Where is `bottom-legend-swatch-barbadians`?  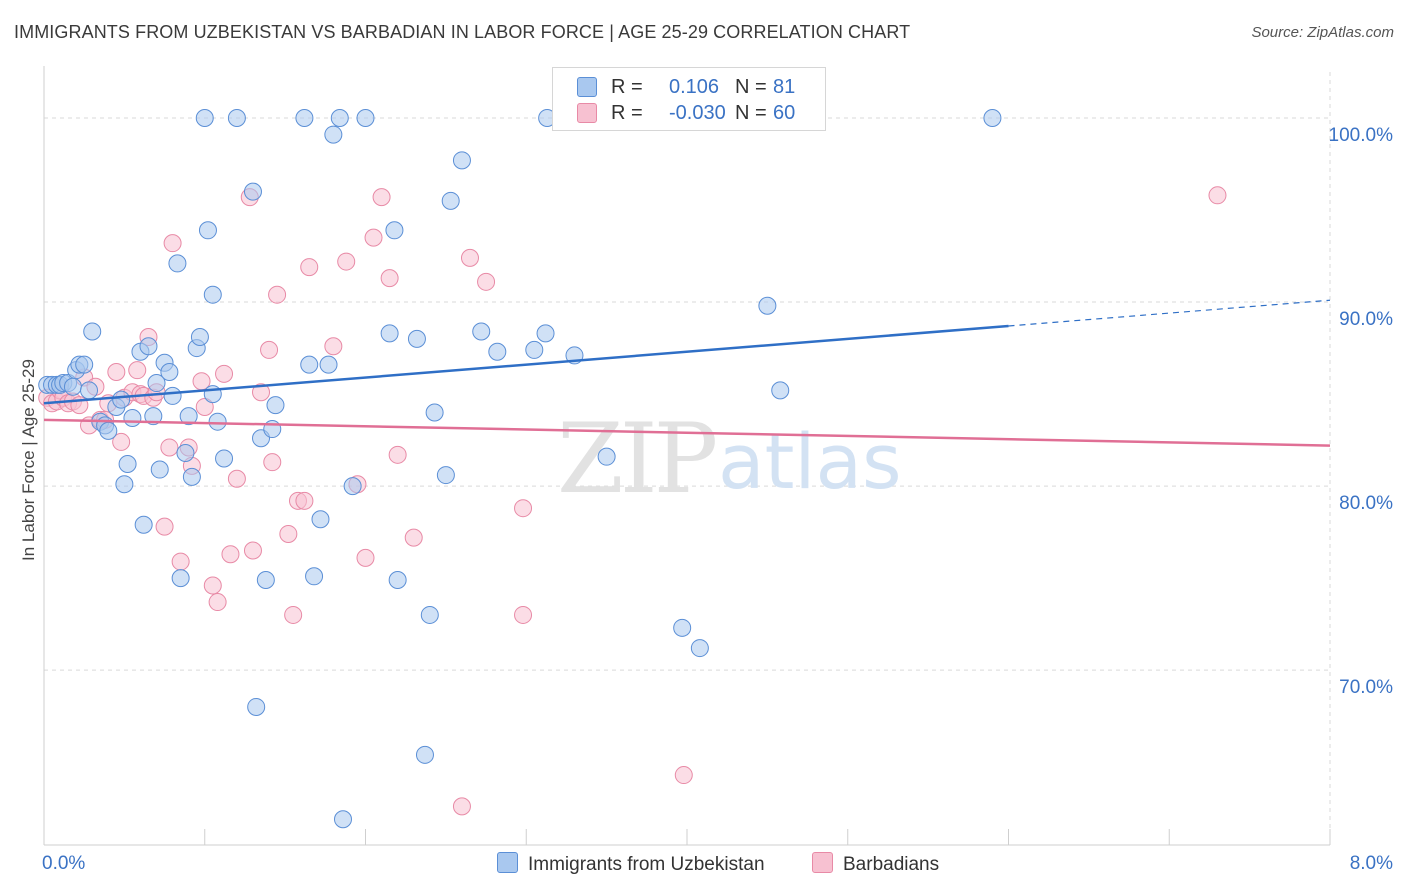
bottom-legend-swatch-barbadians is located at coordinates (822, 862).